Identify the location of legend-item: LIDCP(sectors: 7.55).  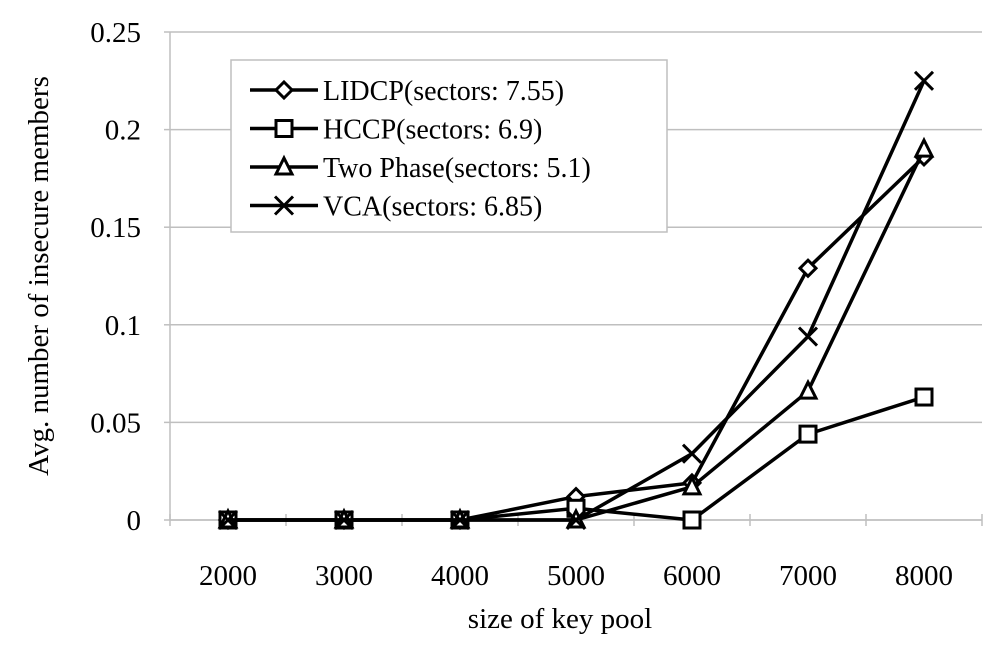
(407, 91).